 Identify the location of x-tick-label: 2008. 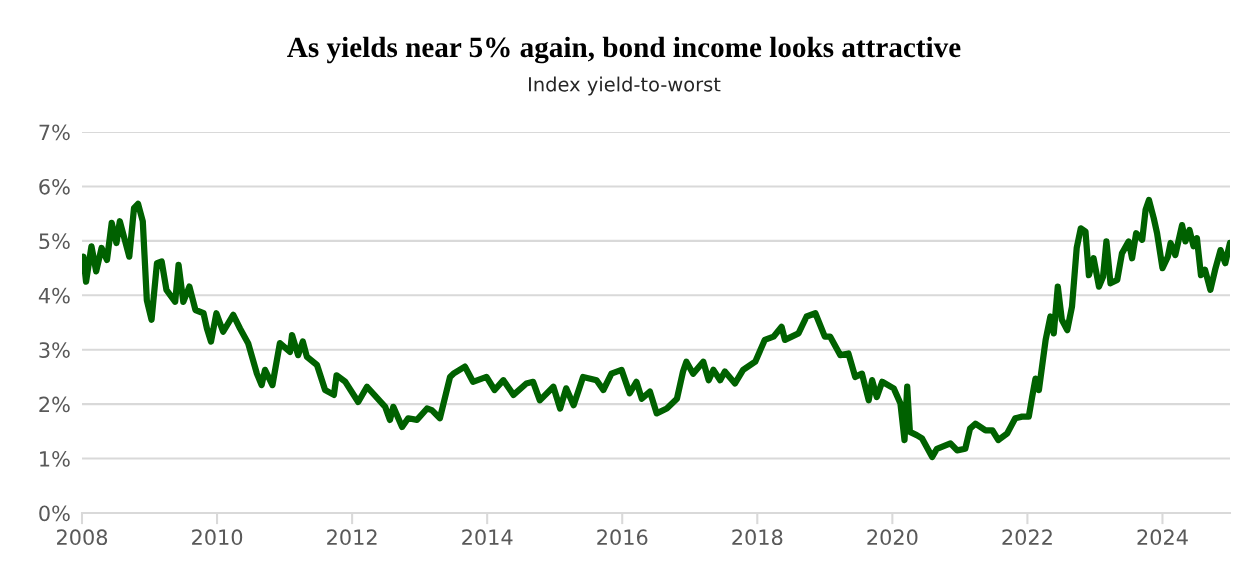
(82, 537).